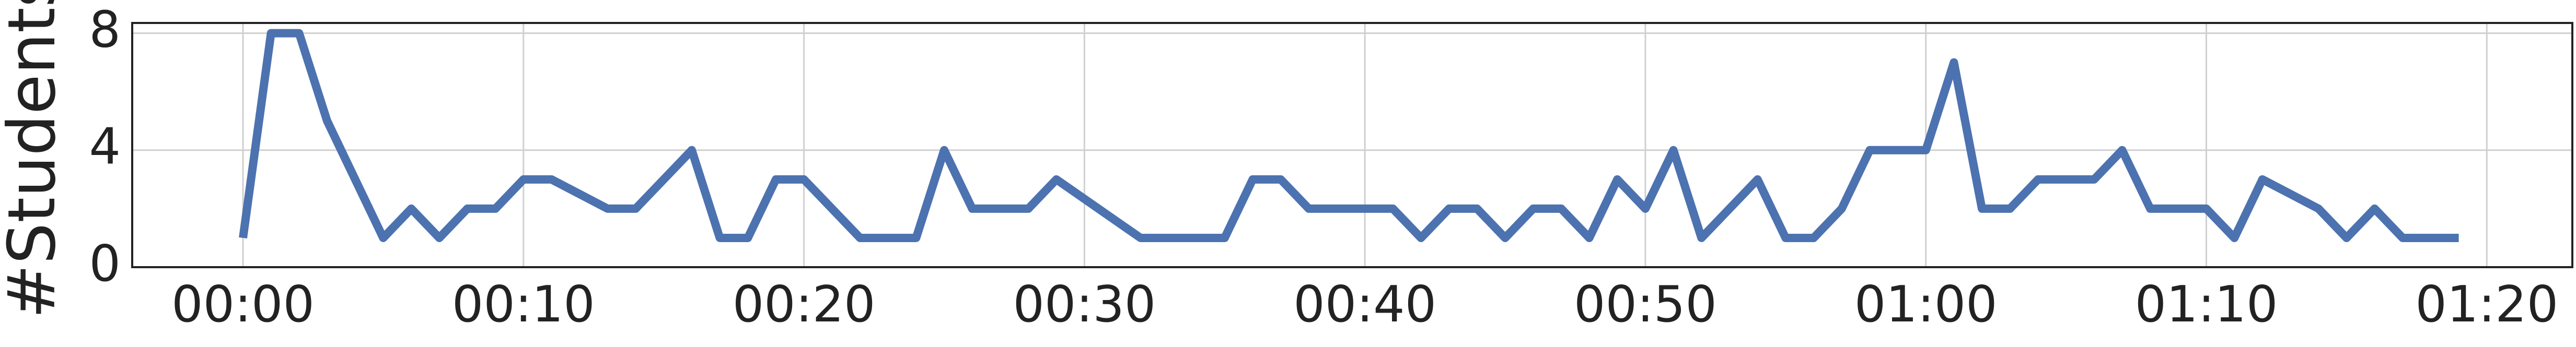  I want to click on x-tick-label: 01:20, so click(2486, 304).